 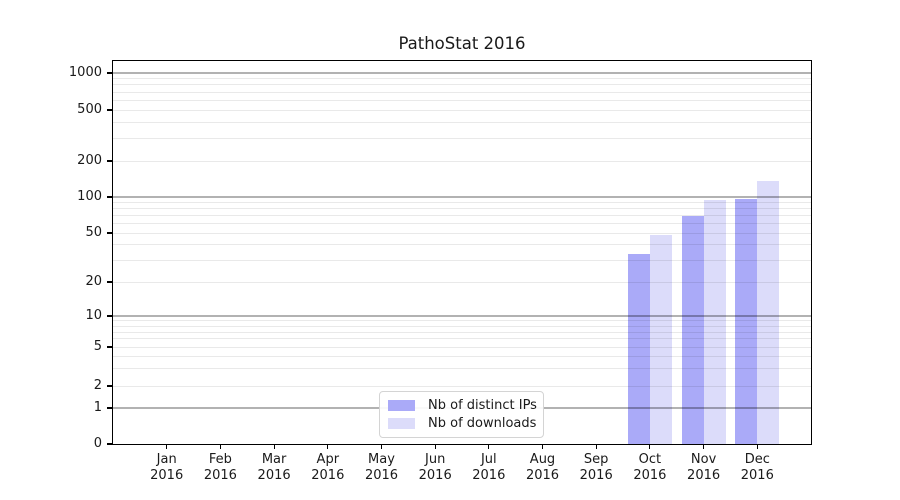 I want to click on x-tick-month: Dec, so click(x=757, y=459).